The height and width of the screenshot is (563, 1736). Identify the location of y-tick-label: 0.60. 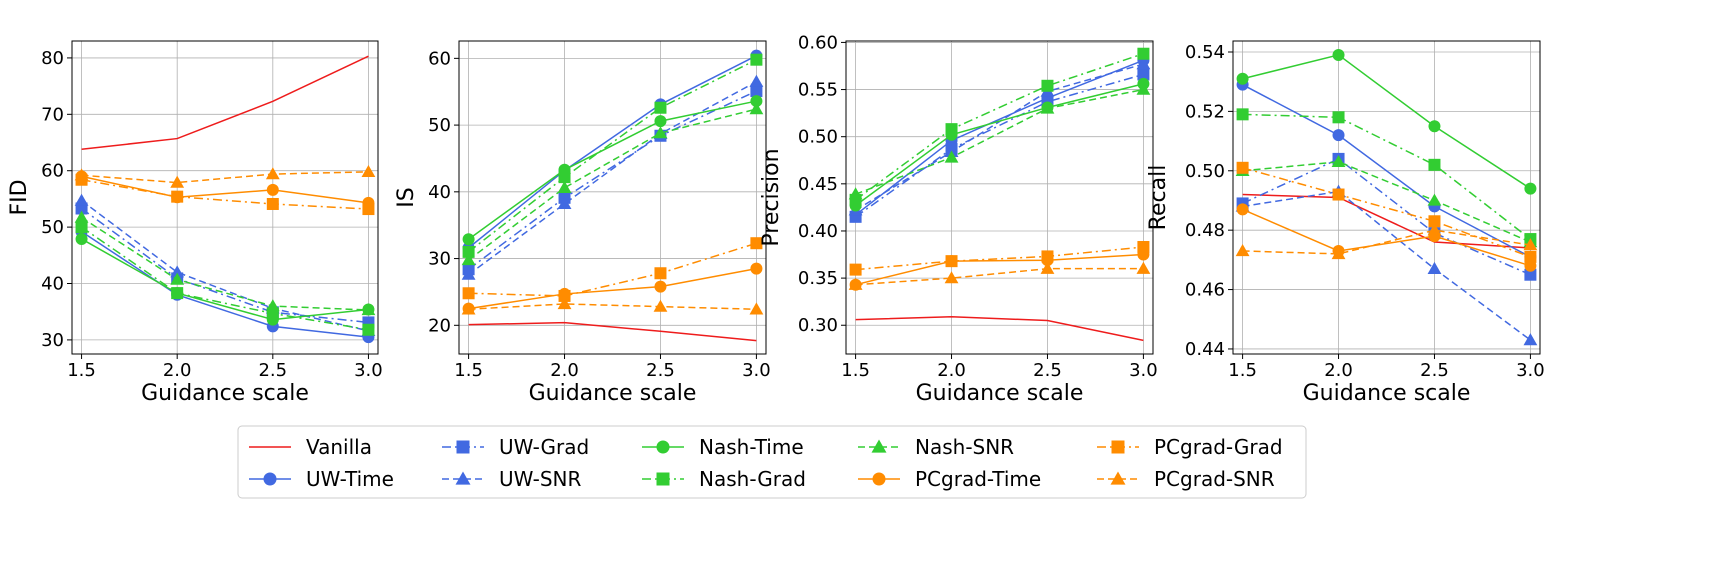
(818, 42).